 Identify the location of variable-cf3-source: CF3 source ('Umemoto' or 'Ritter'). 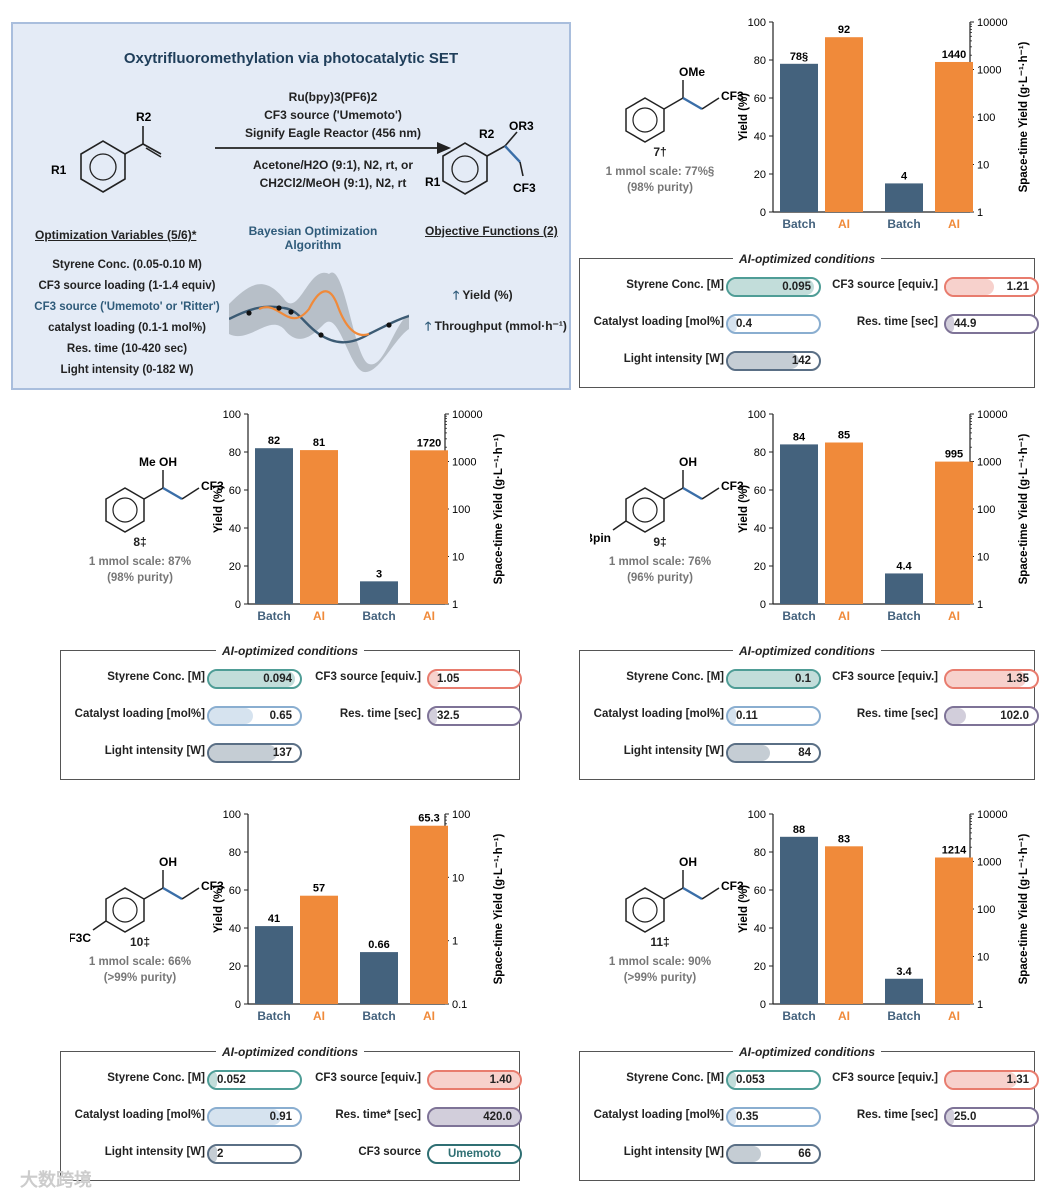
(127, 307).